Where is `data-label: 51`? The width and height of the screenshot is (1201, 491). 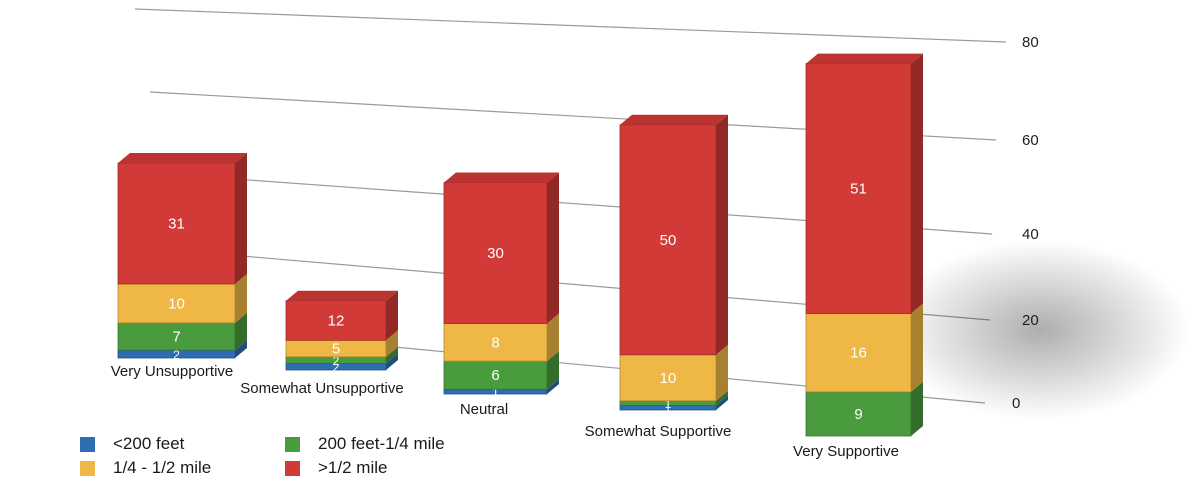 data-label: 51 is located at coordinates (858, 189).